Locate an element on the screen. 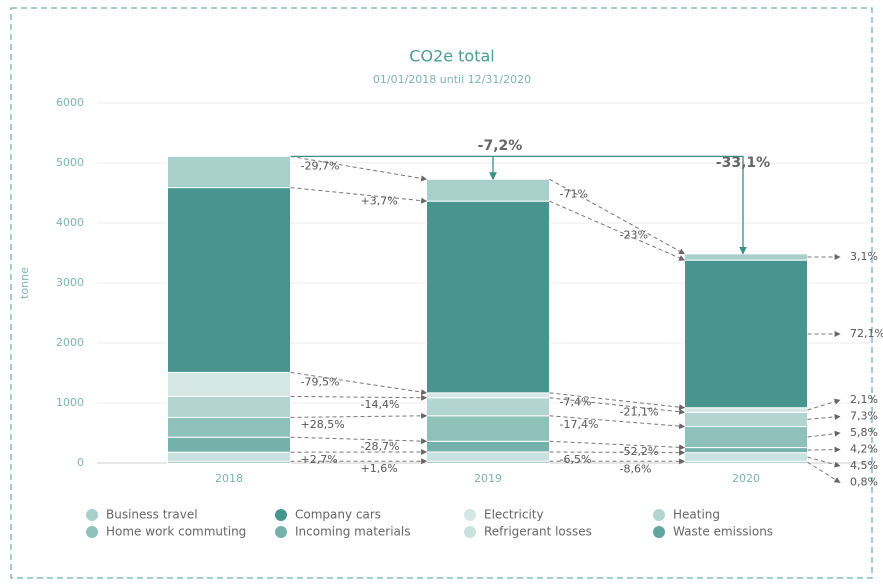 The height and width of the screenshot is (584, 883). share-label: 4,2% is located at coordinates (864, 449).